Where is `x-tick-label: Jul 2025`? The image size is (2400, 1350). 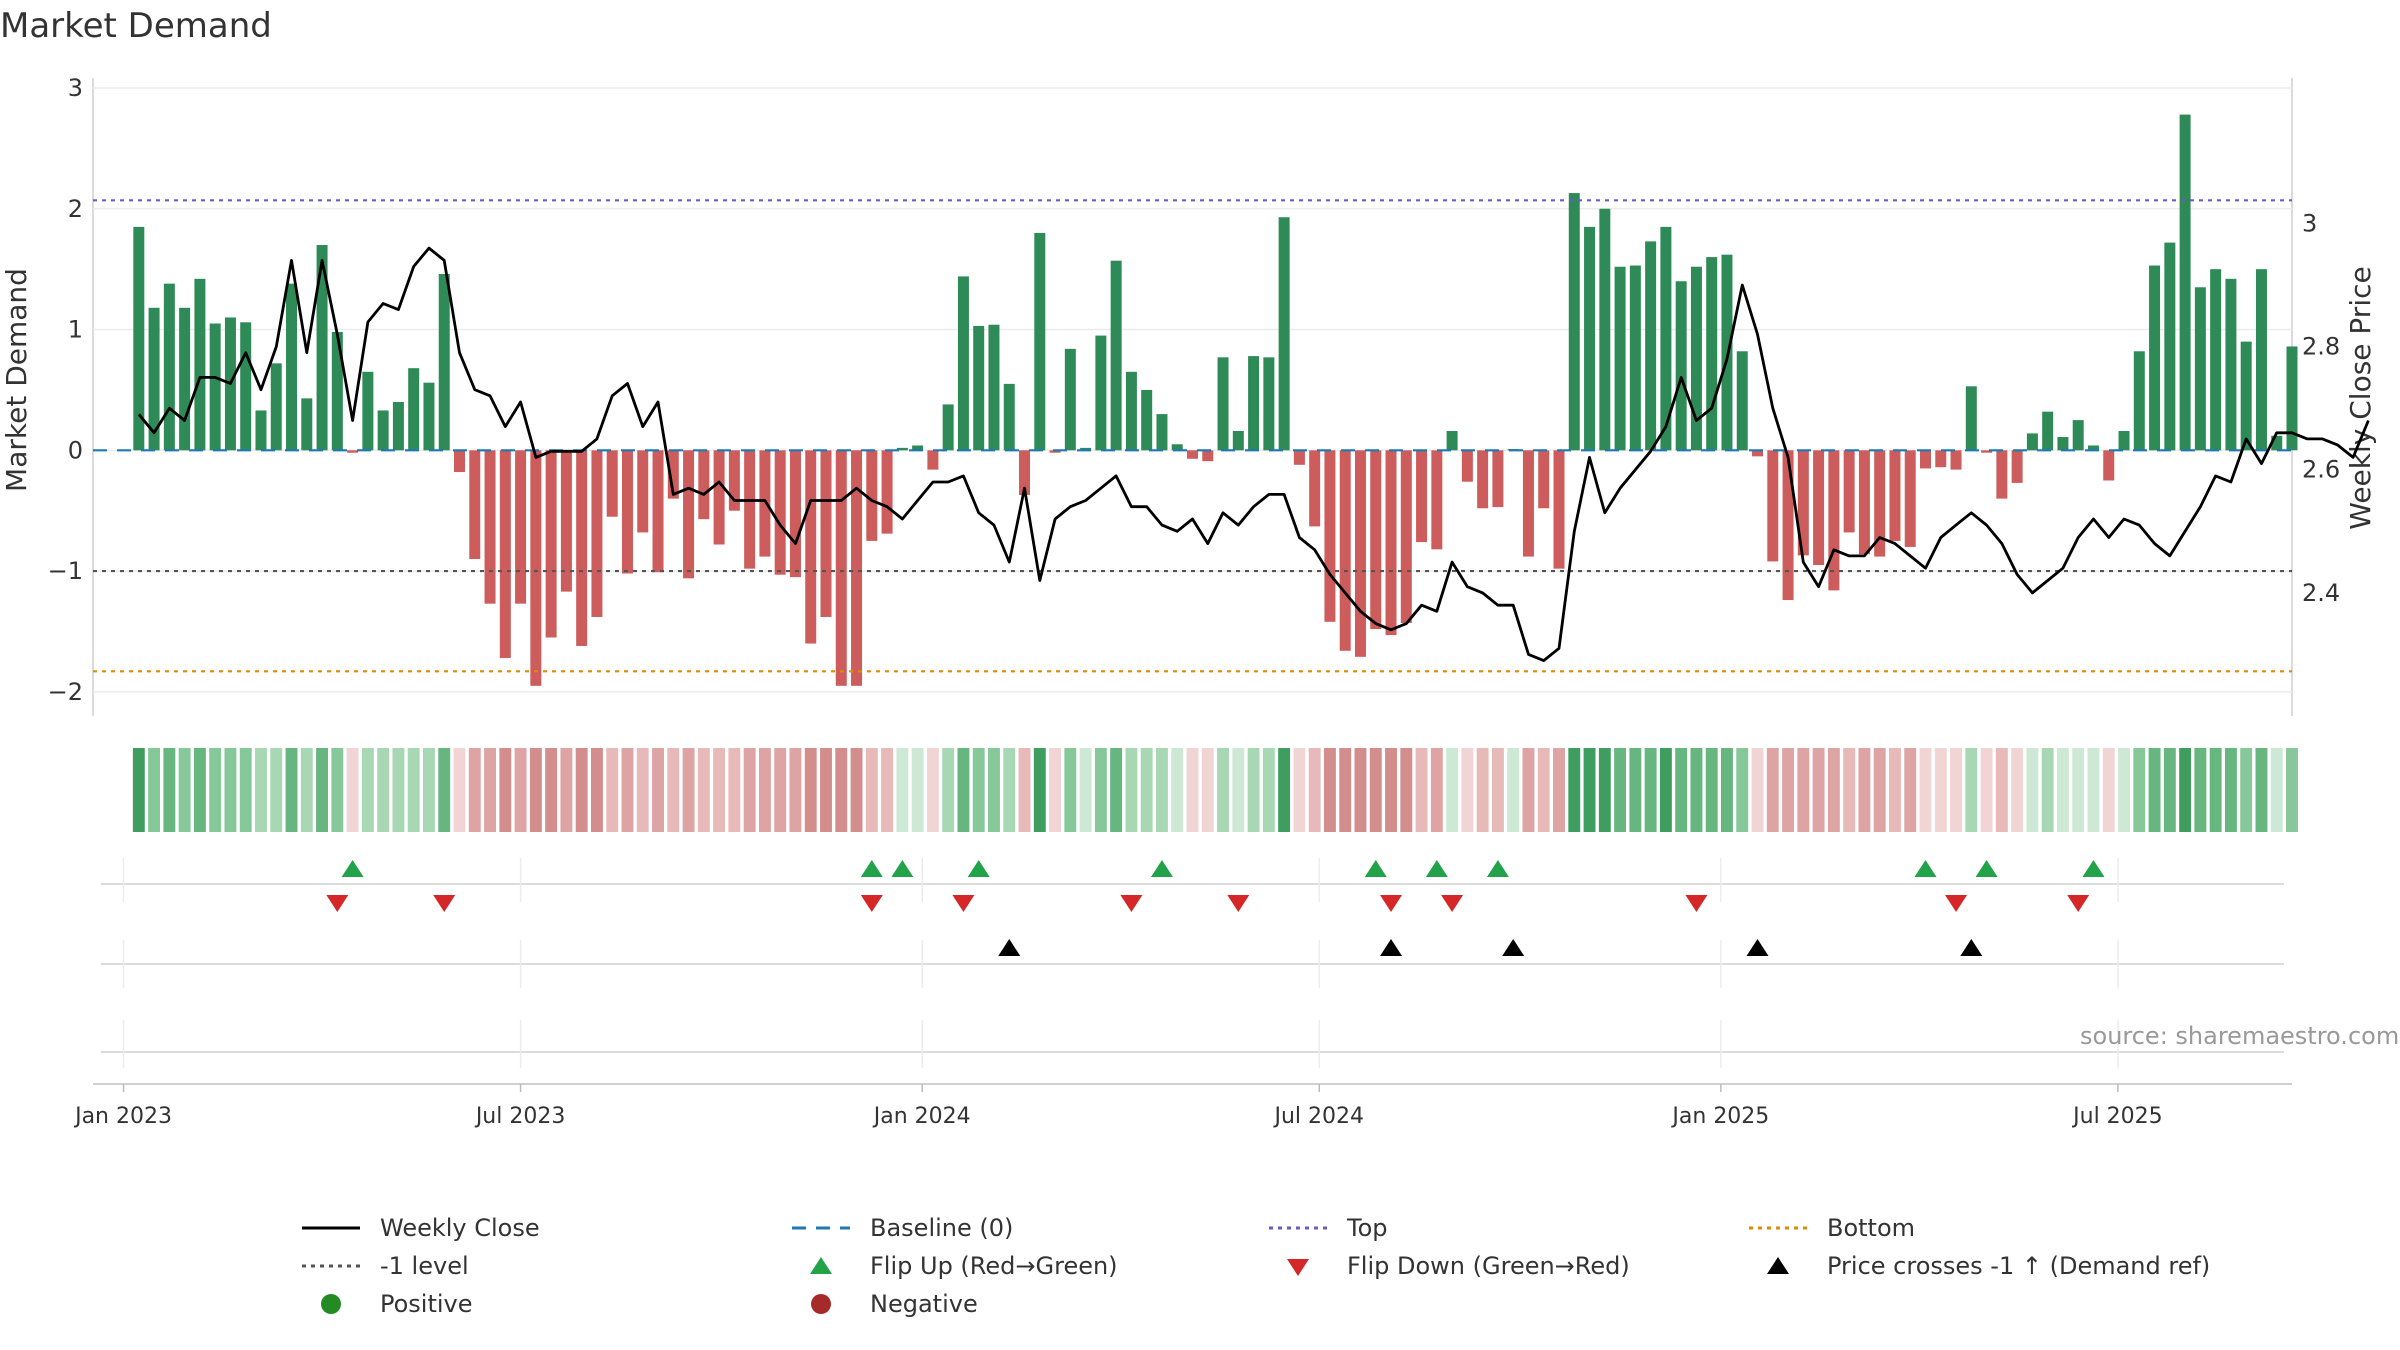
x-tick-label: Jul 2025 is located at coordinates (2117, 1116).